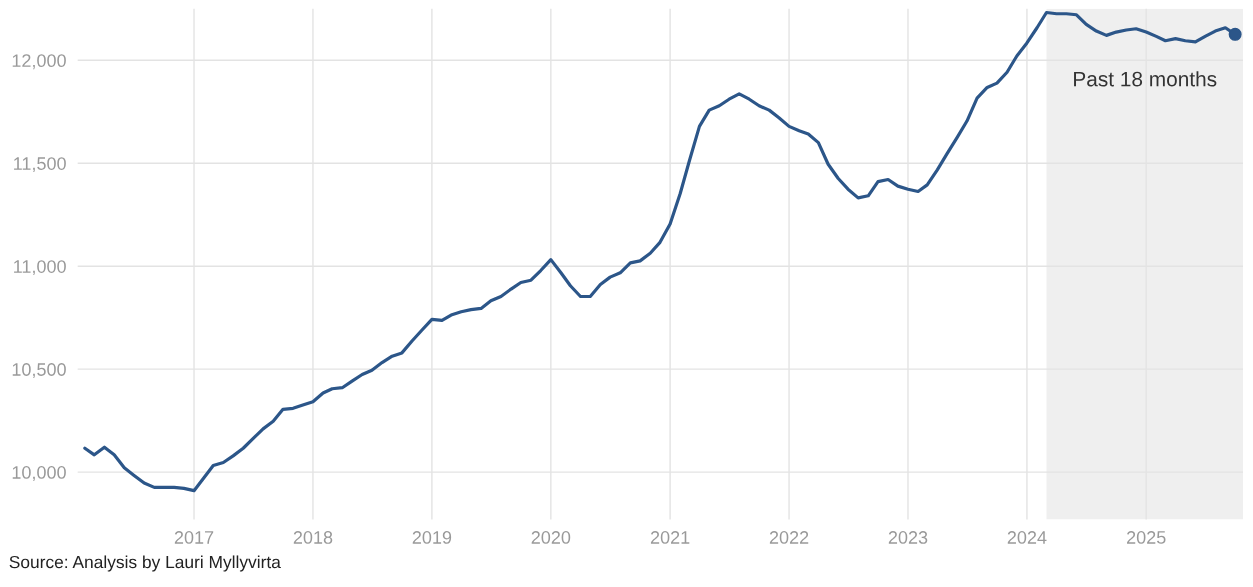  What do you see at coordinates (432, 537) in the screenshot?
I see `x-tick-label: 2019` at bounding box center [432, 537].